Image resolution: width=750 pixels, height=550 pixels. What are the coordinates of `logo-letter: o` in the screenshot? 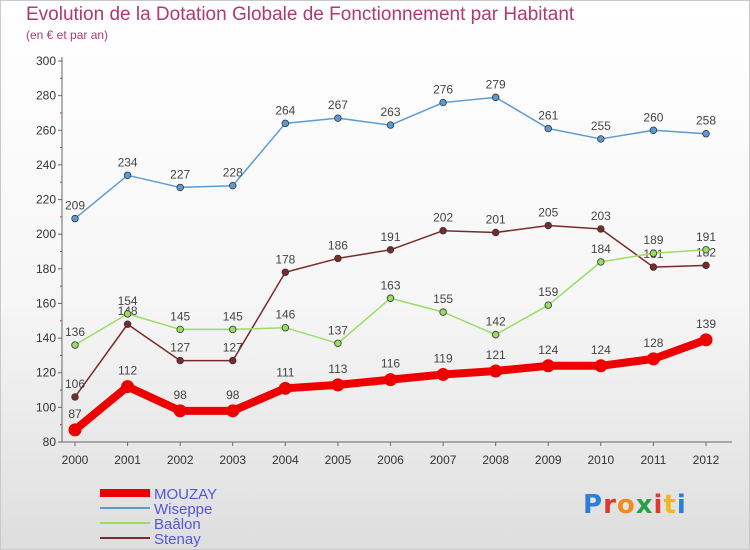 It's located at (626, 505).